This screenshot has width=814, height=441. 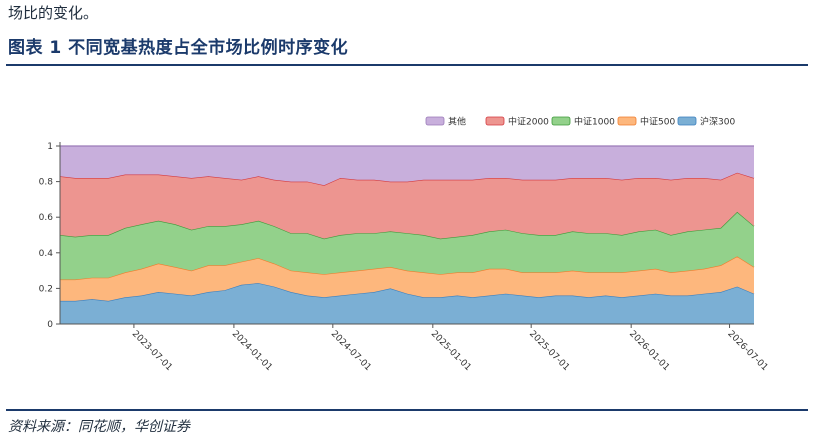 I want to click on x-tick-label: 2024-01-01, so click(x=252, y=351).